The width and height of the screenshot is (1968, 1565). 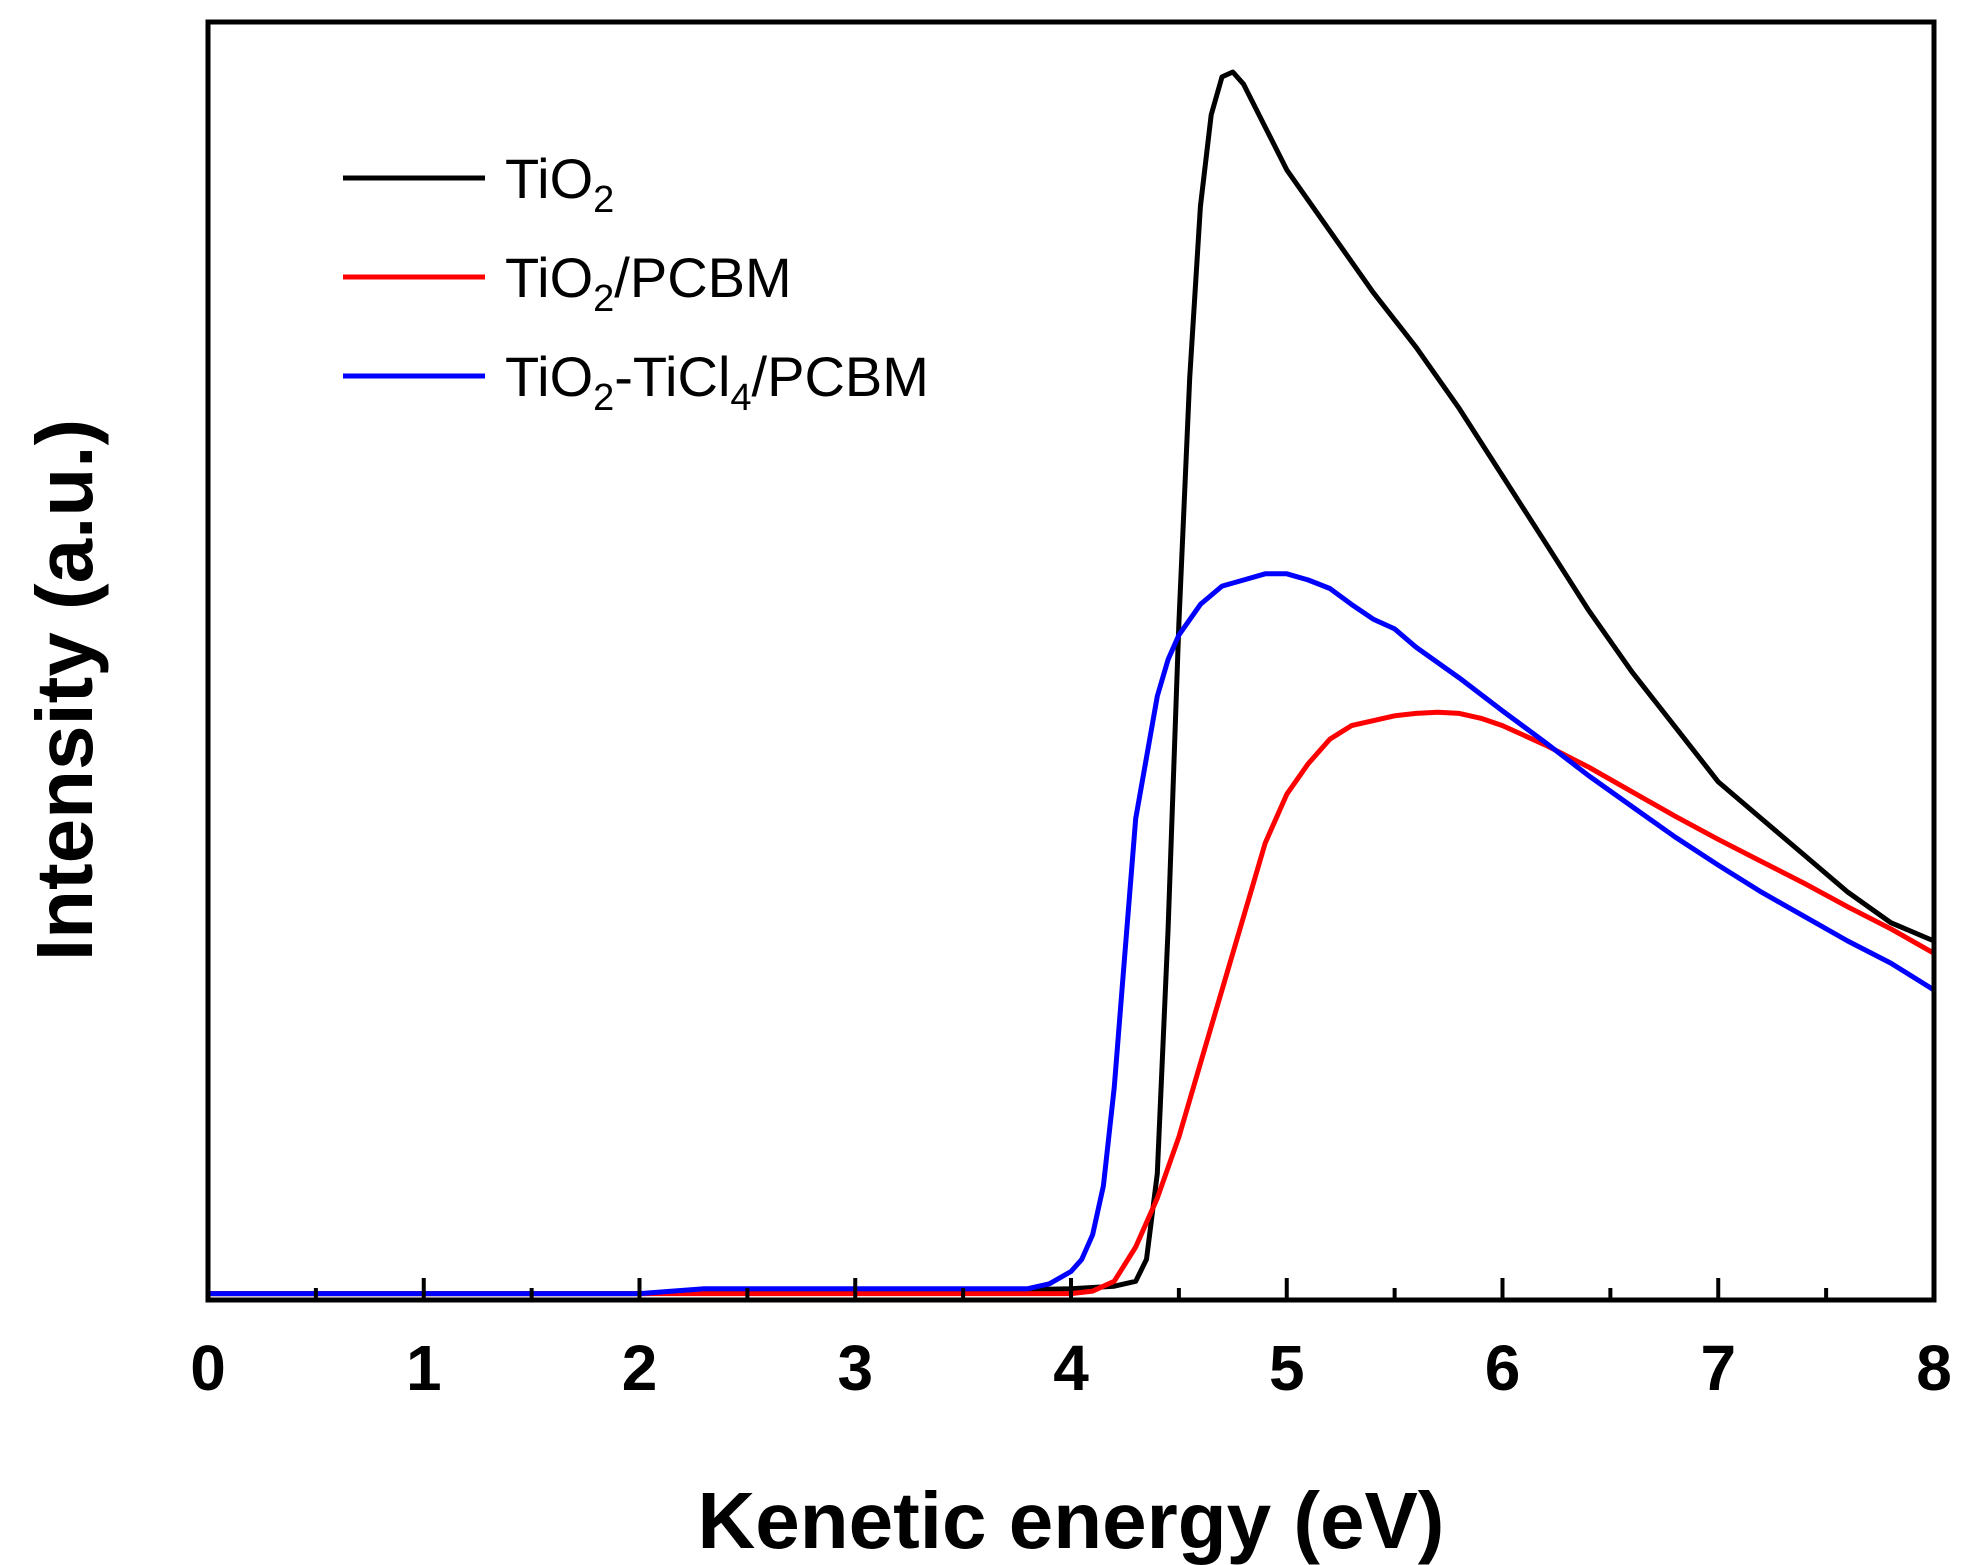 I want to click on x-tick-label: 0, so click(x=208, y=1368).